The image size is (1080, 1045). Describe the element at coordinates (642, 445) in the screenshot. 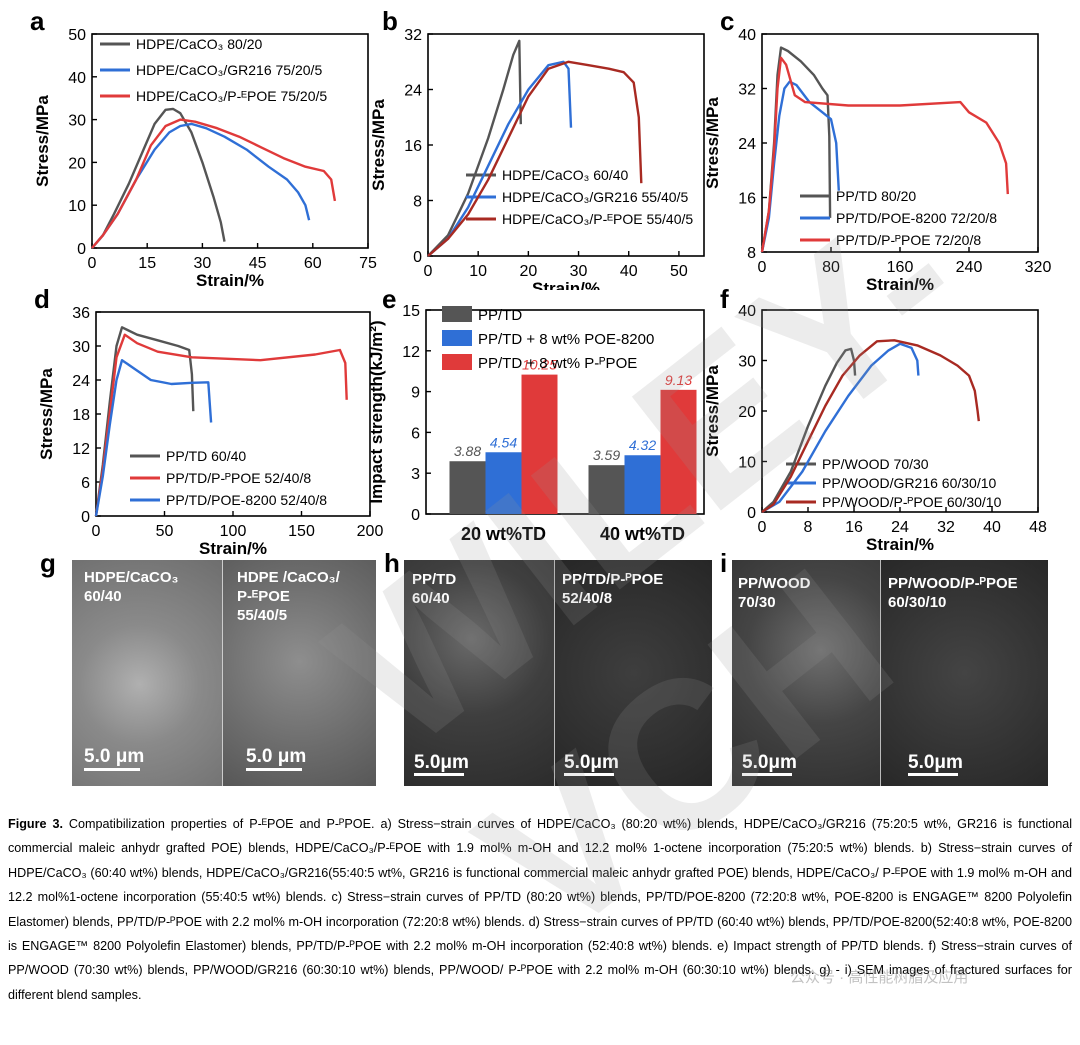

I see `bar-value-label: 4.32` at that location.